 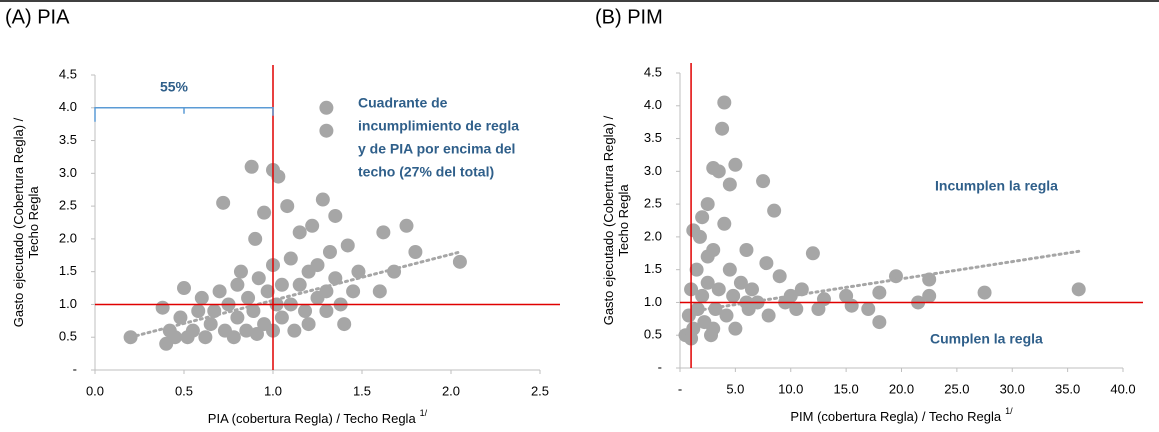 I want to click on x-axis-label-sup: 1/, so click(x=1009, y=411).